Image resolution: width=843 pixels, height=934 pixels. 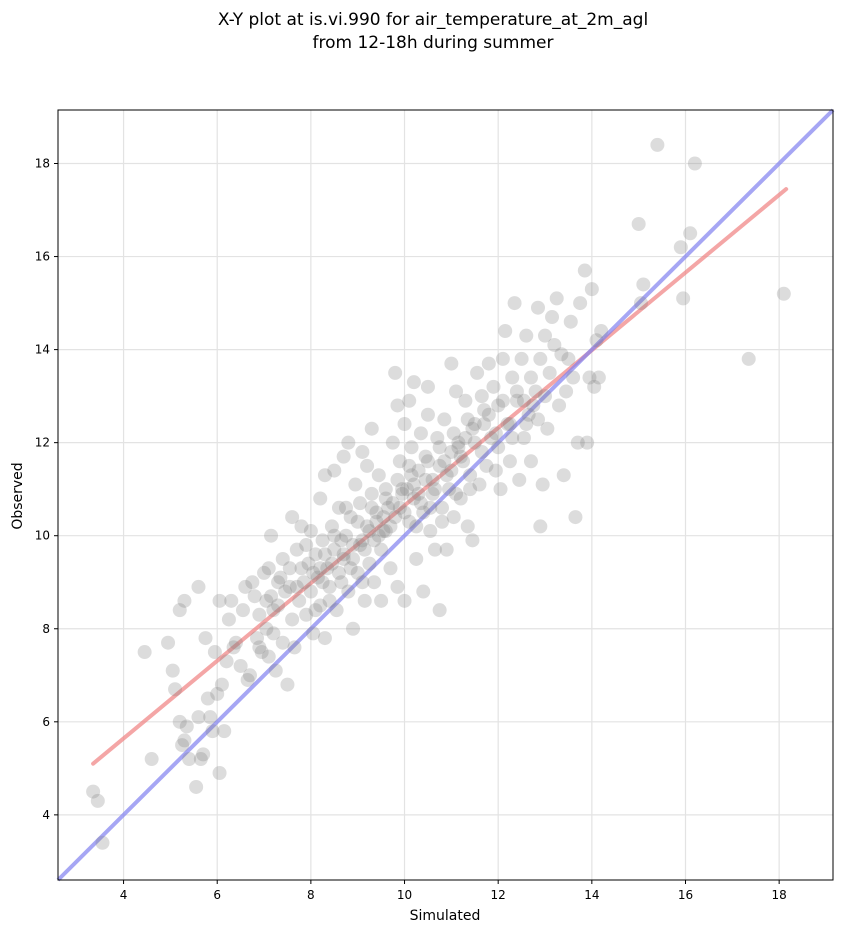 I want to click on y-tick-label: 16, so click(x=42, y=257).